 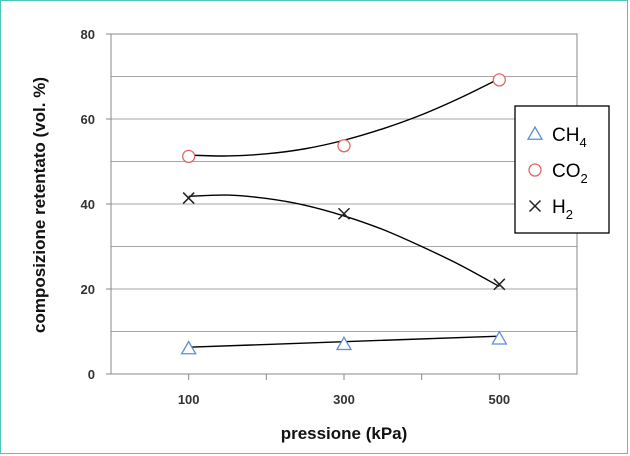 What do you see at coordinates (535, 206) in the screenshot?
I see `legend-marker-h2` at bounding box center [535, 206].